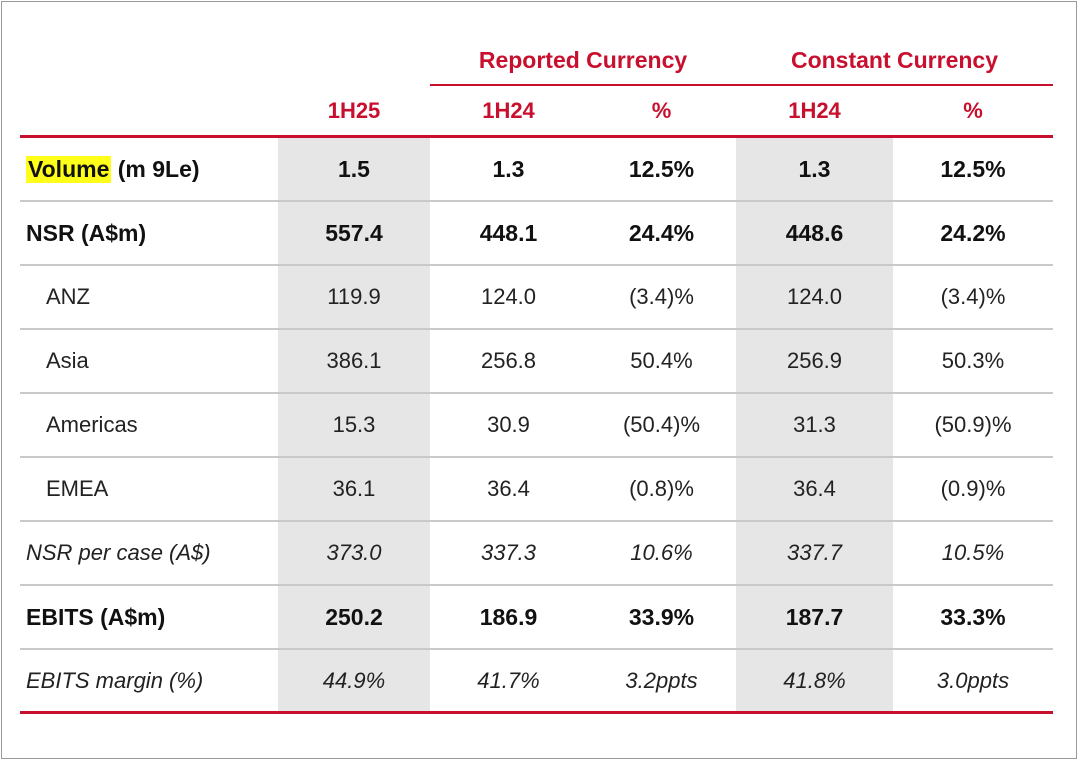 The height and width of the screenshot is (762, 1080). What do you see at coordinates (354, 617) in the screenshot?
I see `value-1h25: 250.2` at bounding box center [354, 617].